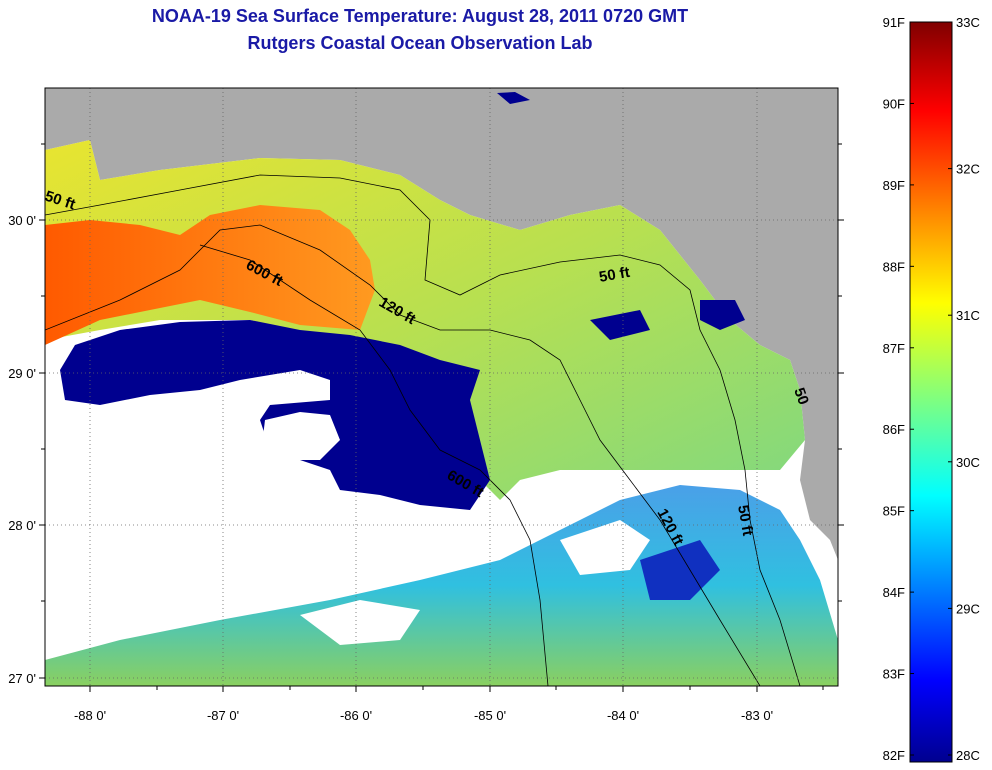  What do you see at coordinates (90, 715) in the screenshot?
I see `lon-tick-label: -88 0'` at bounding box center [90, 715].